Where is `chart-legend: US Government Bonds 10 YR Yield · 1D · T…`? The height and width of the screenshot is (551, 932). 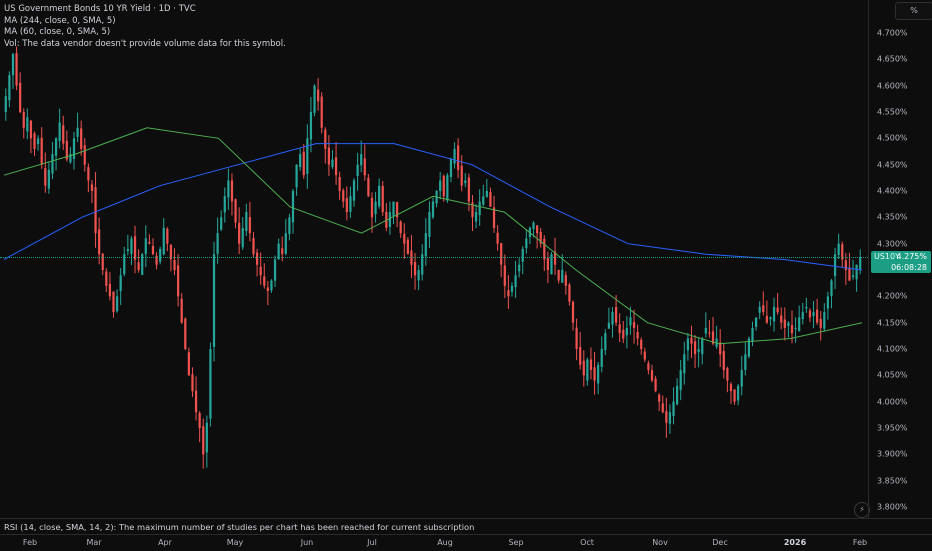 chart-legend: US Government Bonds 10 YR Yield · 1D · T… is located at coordinates (145, 27).